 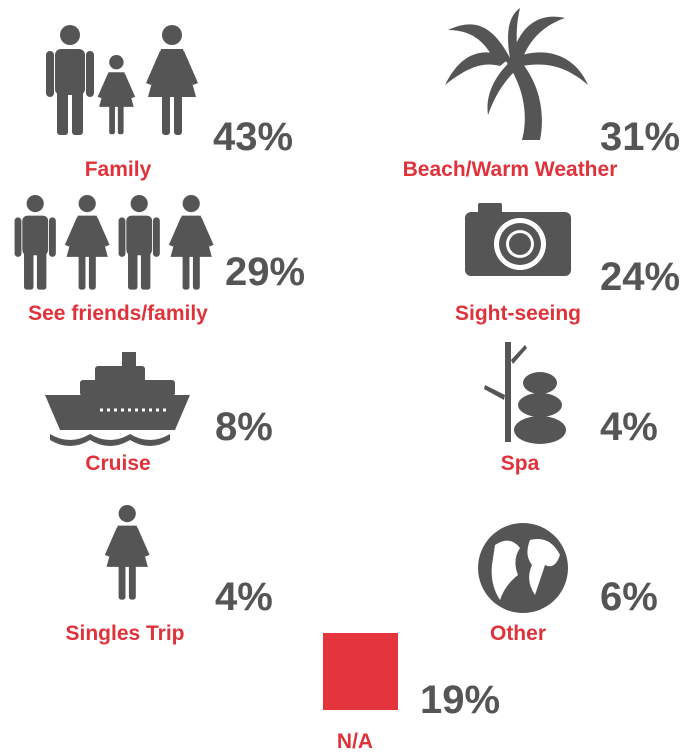 What do you see at coordinates (640, 137) in the screenshot?
I see `percent: 31%` at bounding box center [640, 137].